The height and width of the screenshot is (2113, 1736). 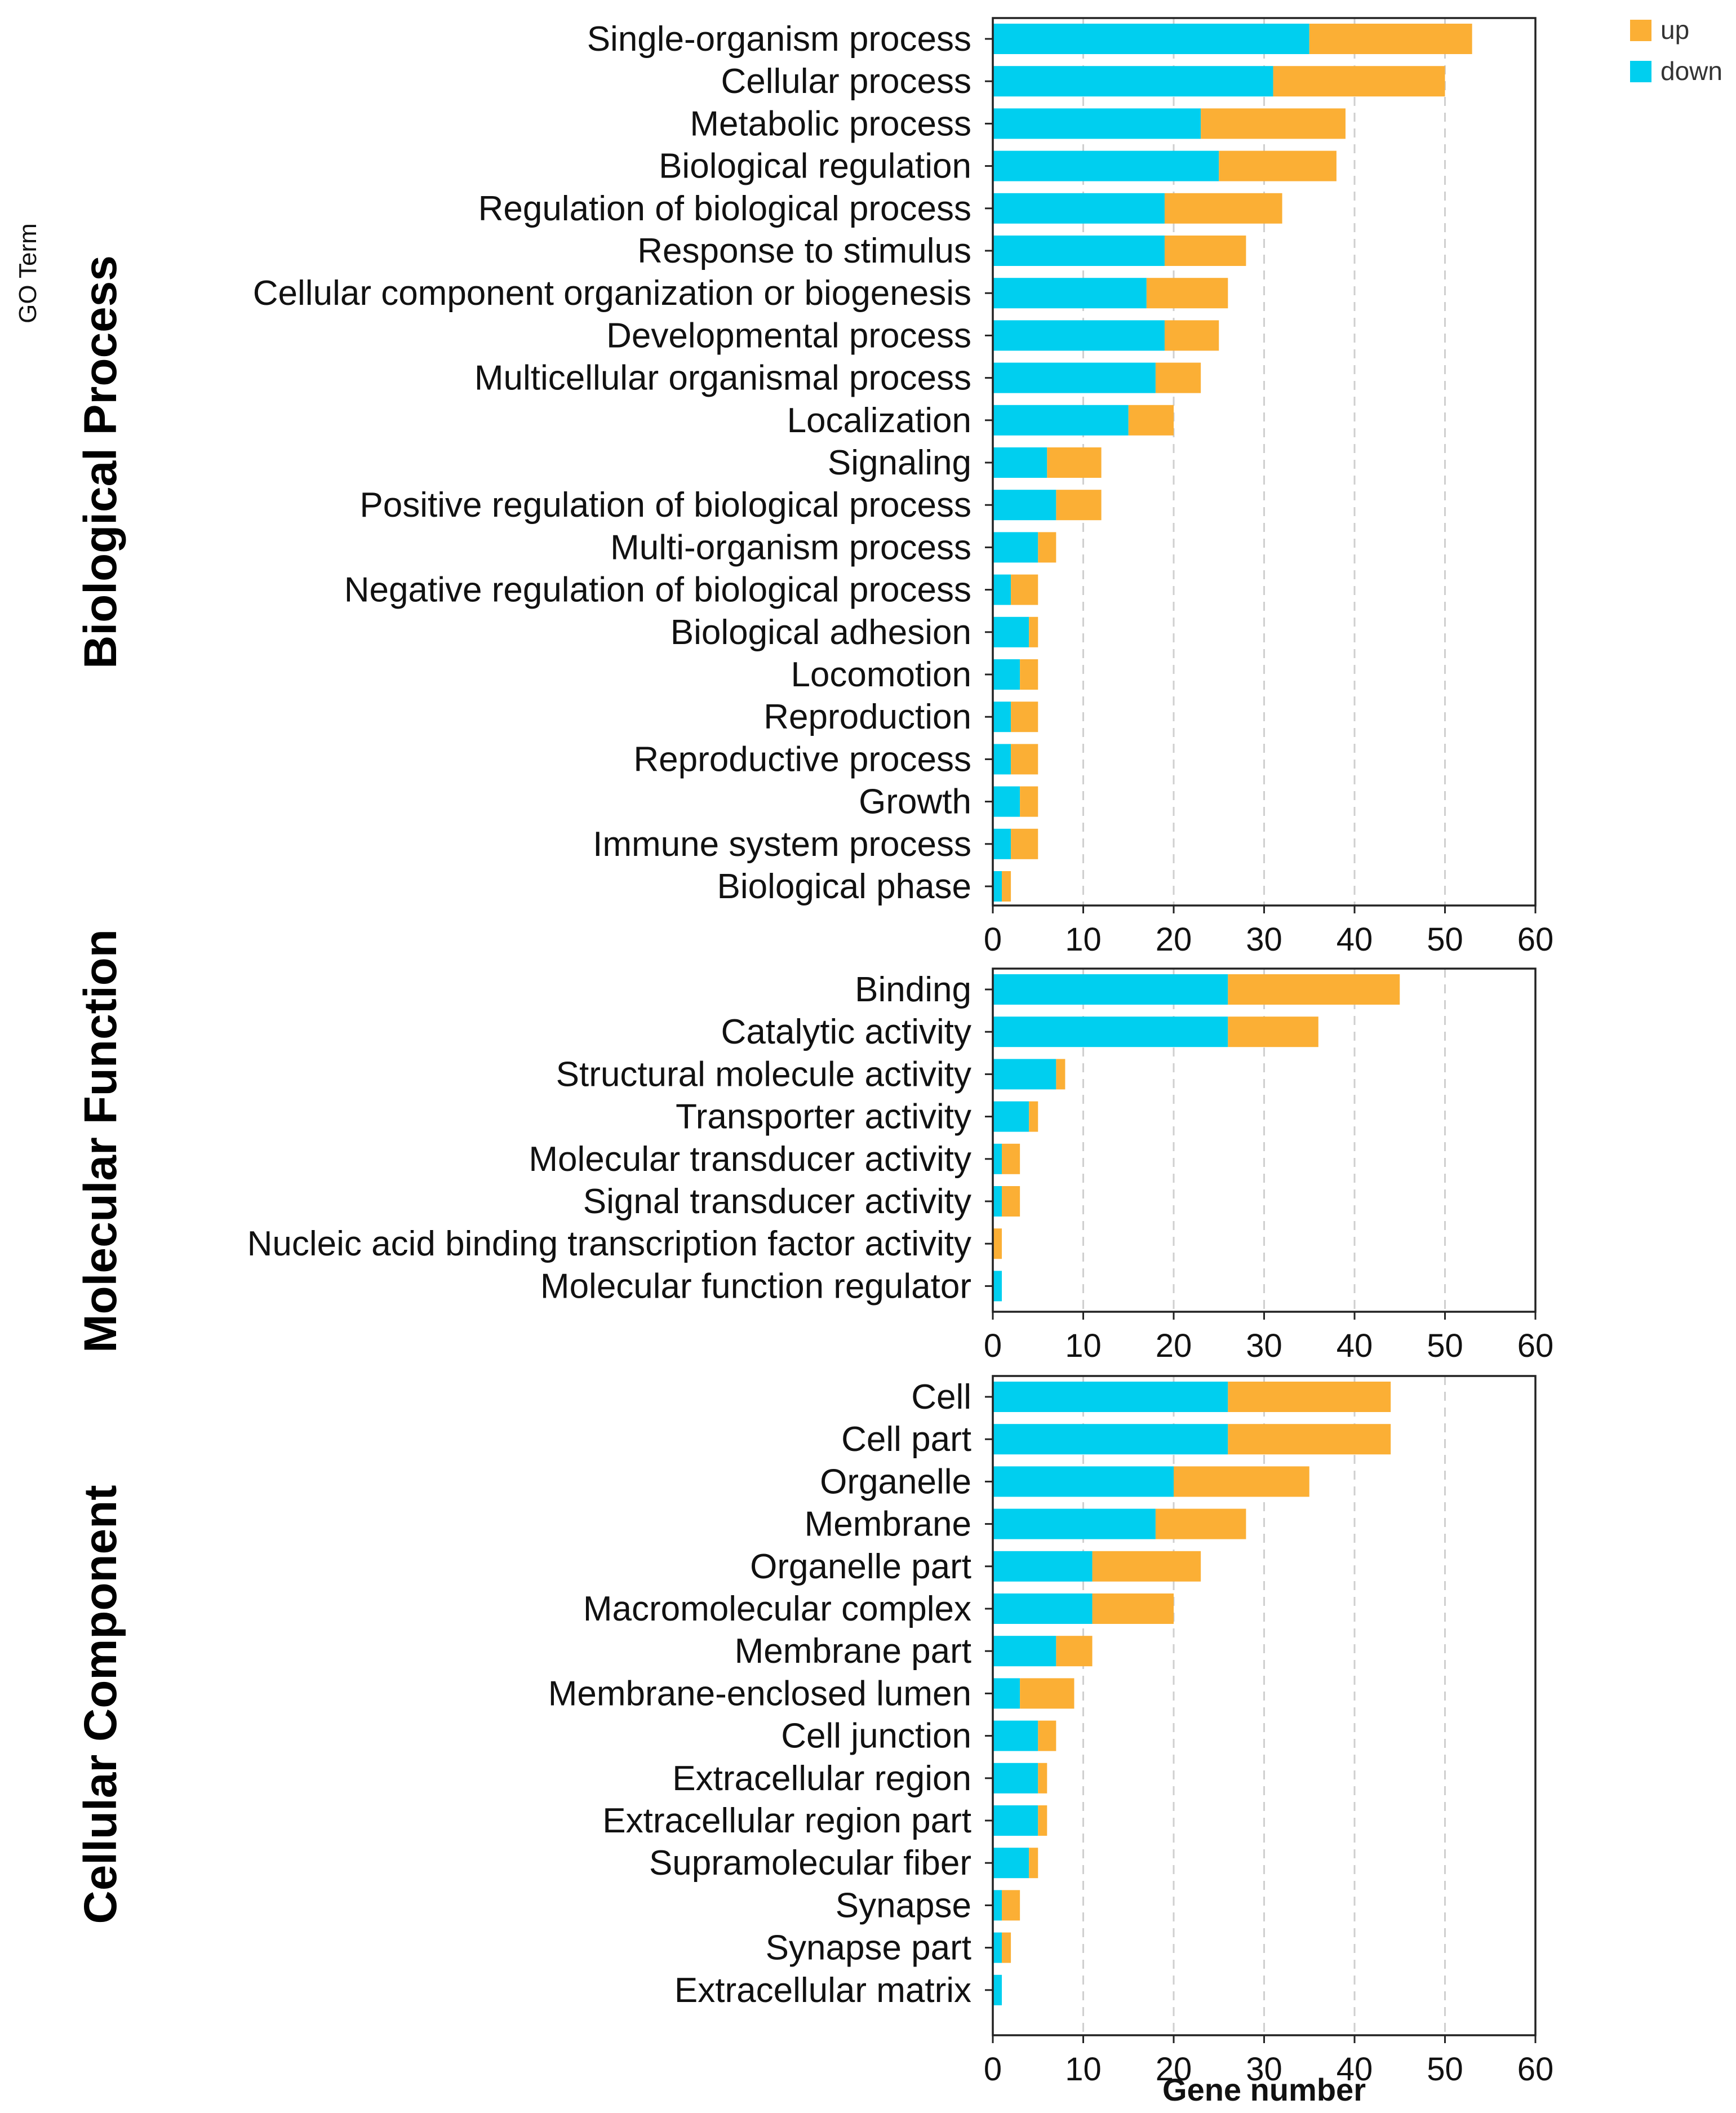 What do you see at coordinates (1309, 1397) in the screenshot?
I see `bar-up-cell` at bounding box center [1309, 1397].